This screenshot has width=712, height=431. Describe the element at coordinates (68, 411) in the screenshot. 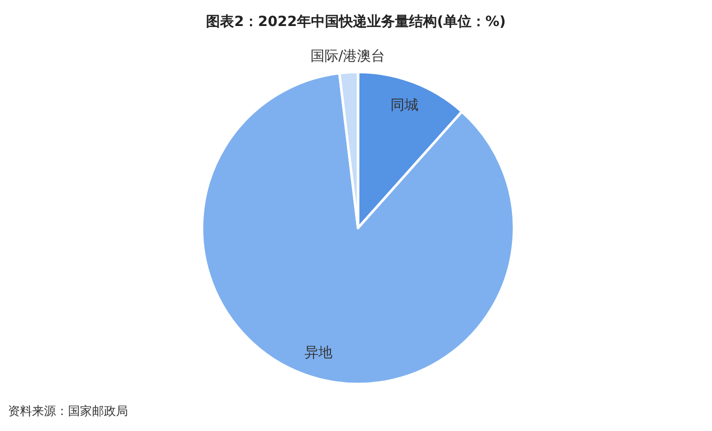

I see `text: 资料来源：国家邮政局` at that location.